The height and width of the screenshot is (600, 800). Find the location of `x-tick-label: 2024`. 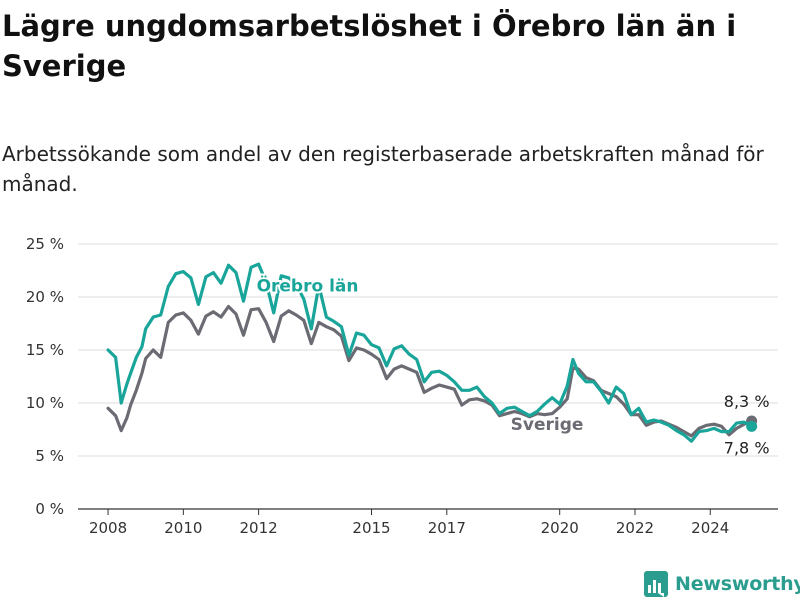

x-tick-label: 2024 is located at coordinates (710, 528).